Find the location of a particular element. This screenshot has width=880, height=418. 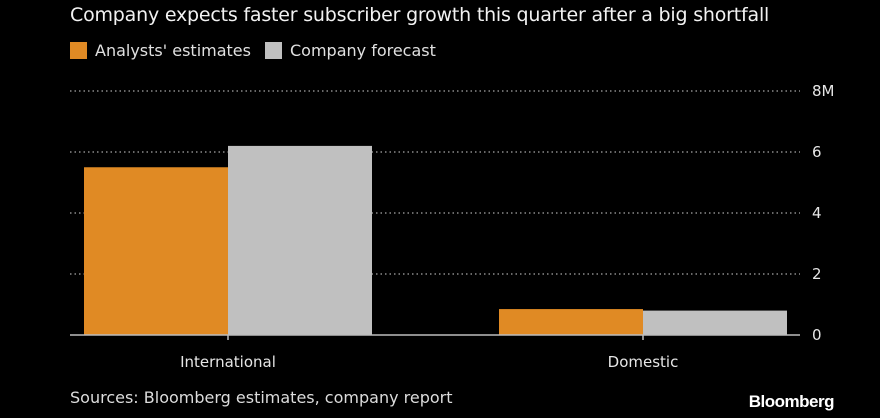

legend-swatch-analysts is located at coordinates (78, 50).